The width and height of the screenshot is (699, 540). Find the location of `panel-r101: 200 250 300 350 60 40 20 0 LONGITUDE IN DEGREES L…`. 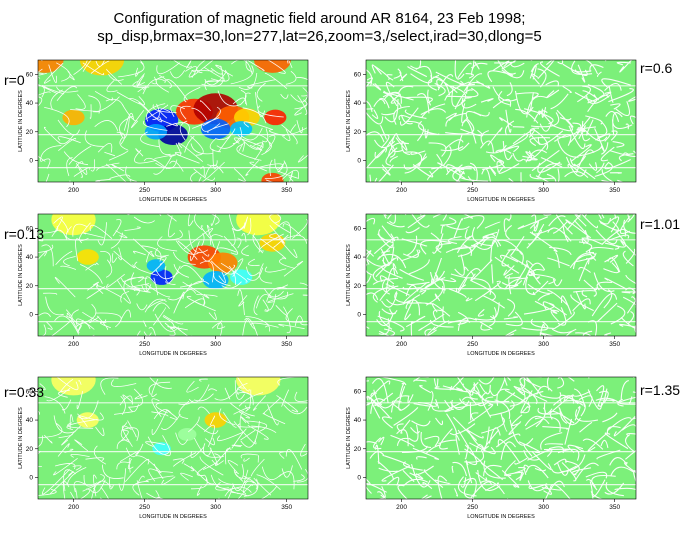

panel-r101: 200 250 300 350 60 40 20 0 LONGITUDE IN DEGREES L… is located at coordinates (483, 287).